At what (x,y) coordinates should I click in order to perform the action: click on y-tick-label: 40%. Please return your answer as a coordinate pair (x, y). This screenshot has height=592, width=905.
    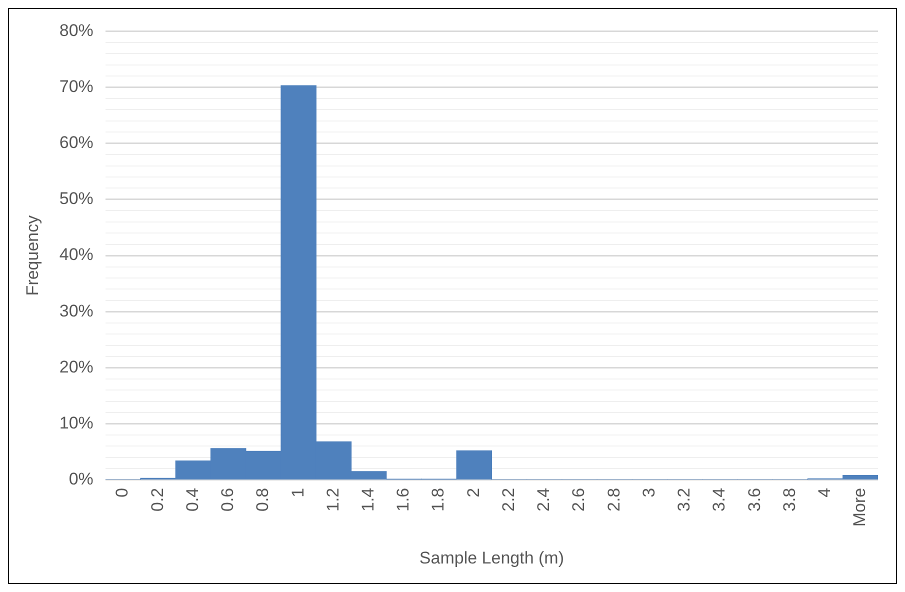
    Looking at the image, I should click on (76, 254).